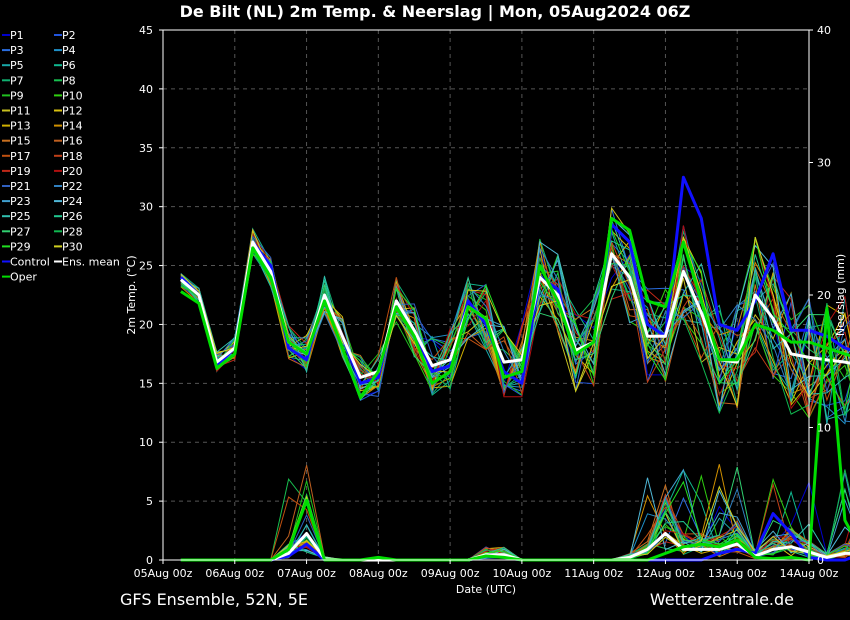  What do you see at coordinates (149, 501) in the screenshot?
I see `y-tick-label: 5` at bounding box center [149, 501].